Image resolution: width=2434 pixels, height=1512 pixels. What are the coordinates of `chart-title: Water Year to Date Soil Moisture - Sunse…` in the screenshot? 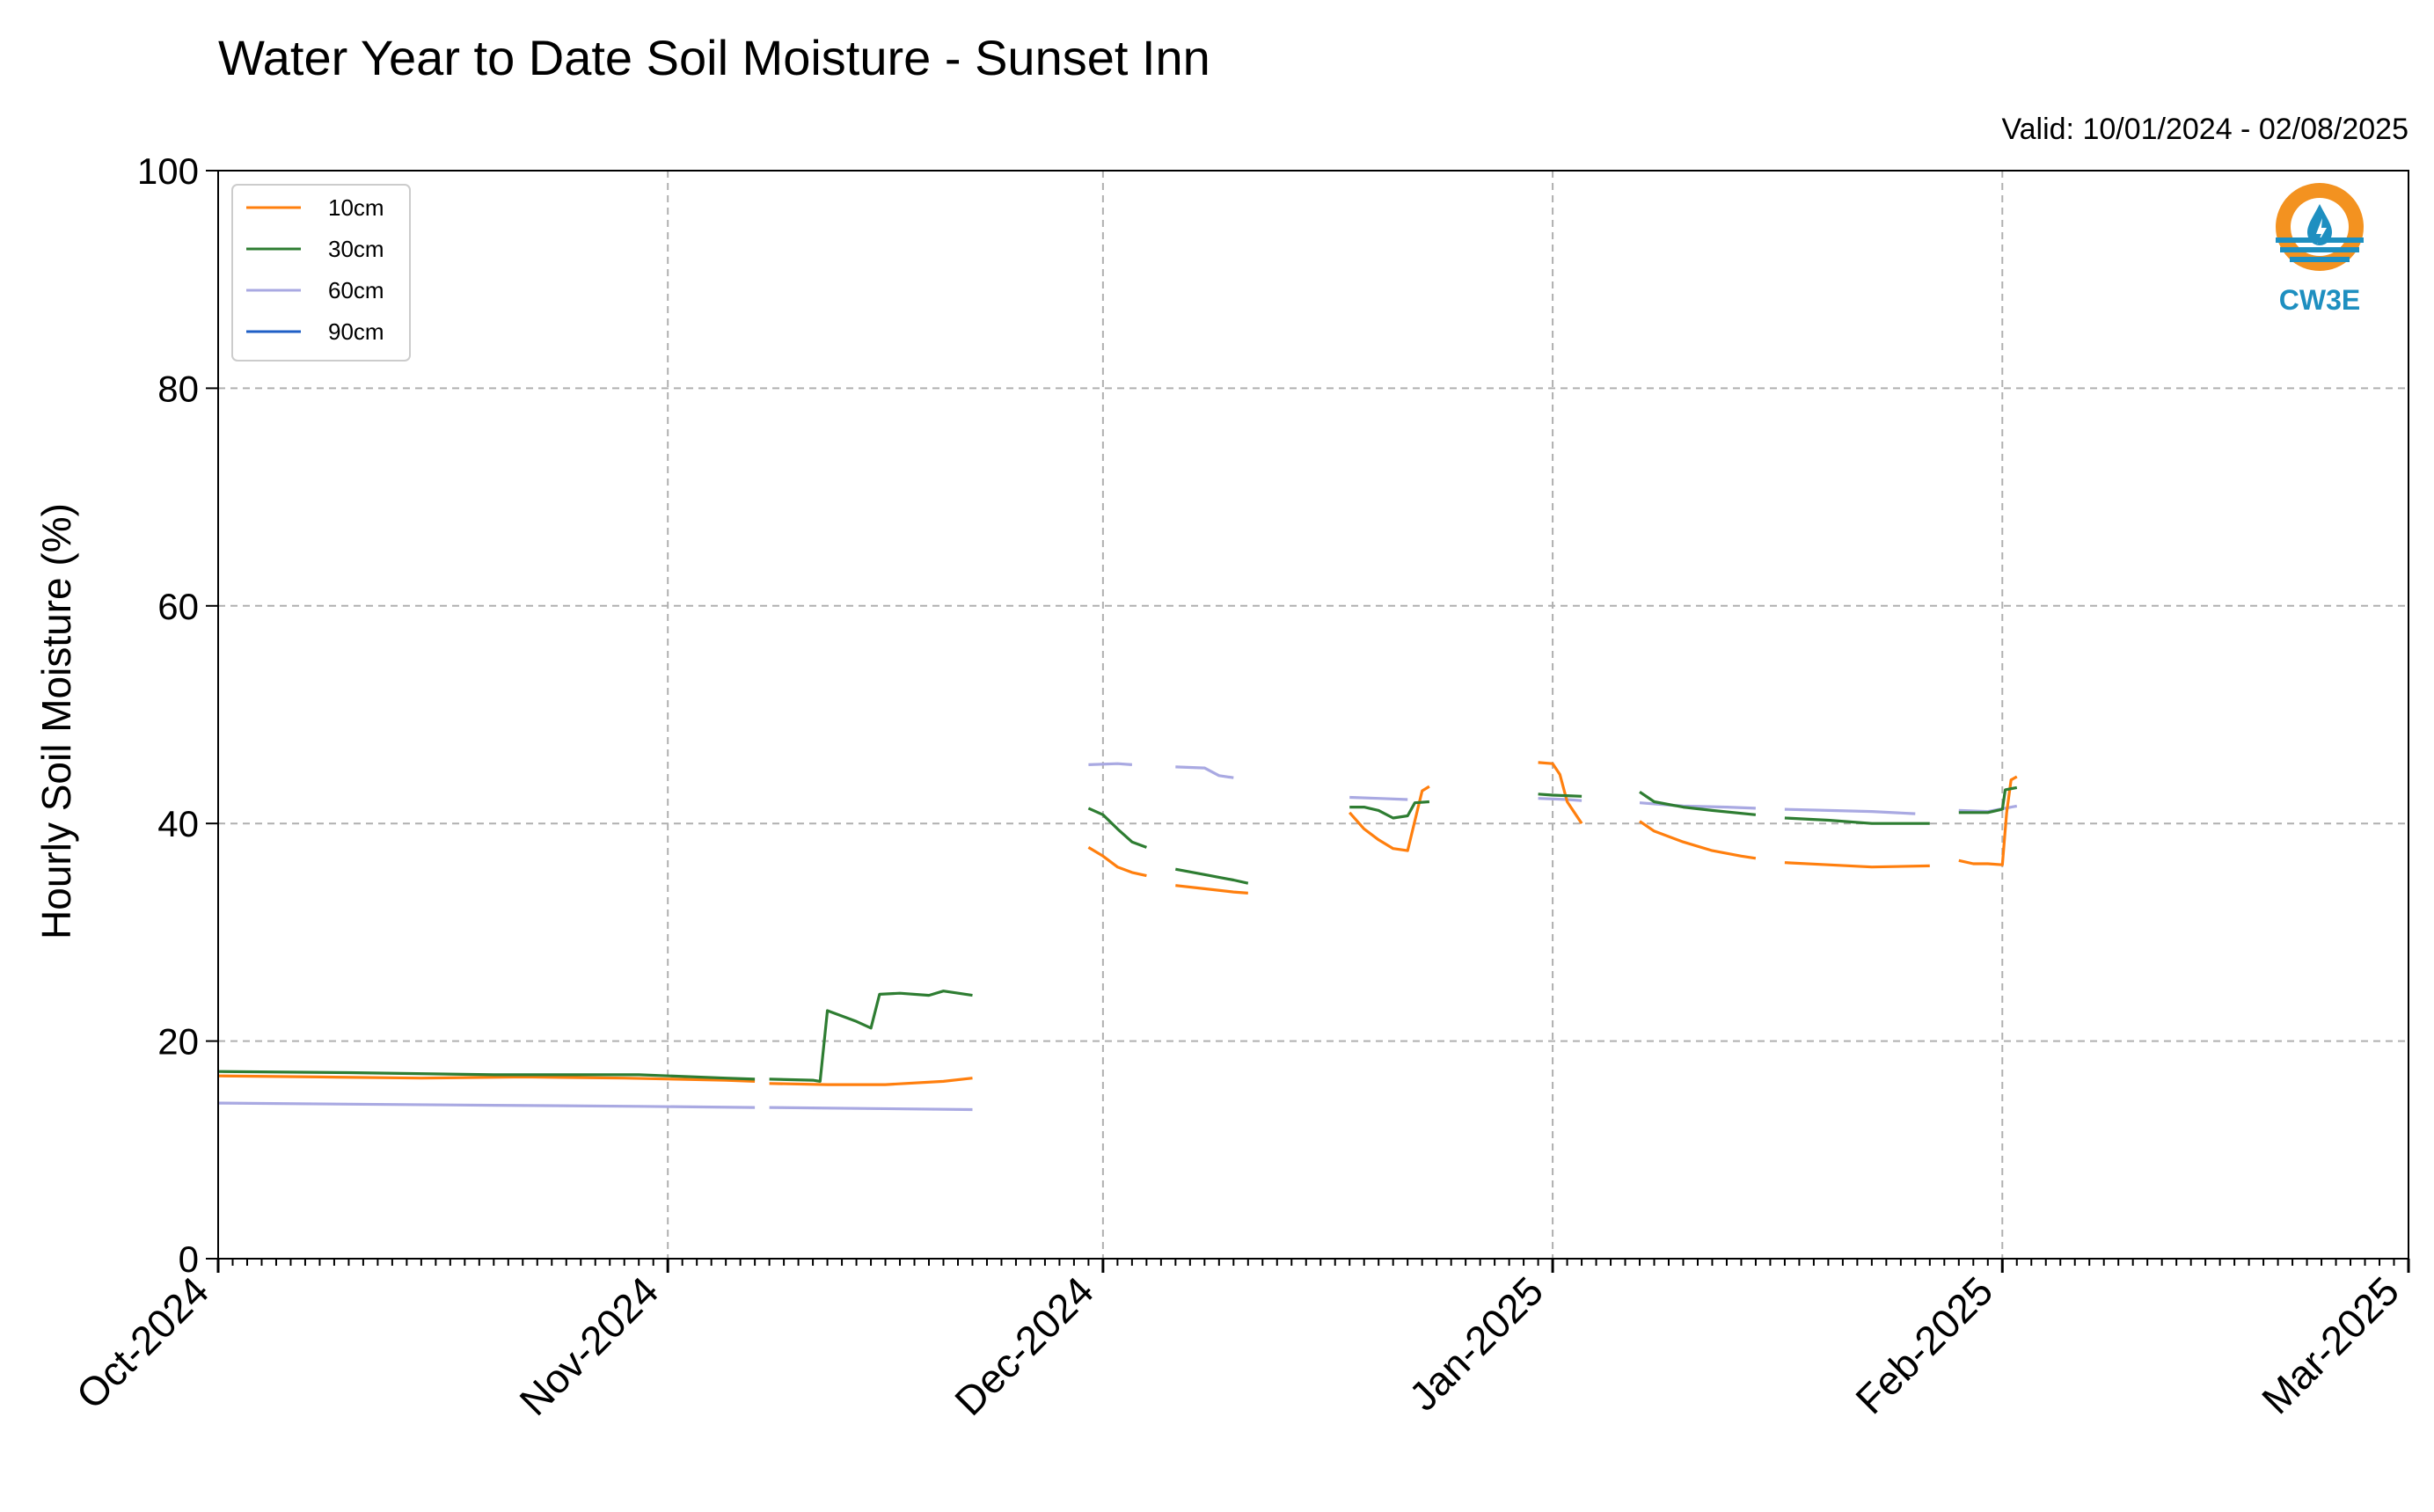 It's located at (714, 57).